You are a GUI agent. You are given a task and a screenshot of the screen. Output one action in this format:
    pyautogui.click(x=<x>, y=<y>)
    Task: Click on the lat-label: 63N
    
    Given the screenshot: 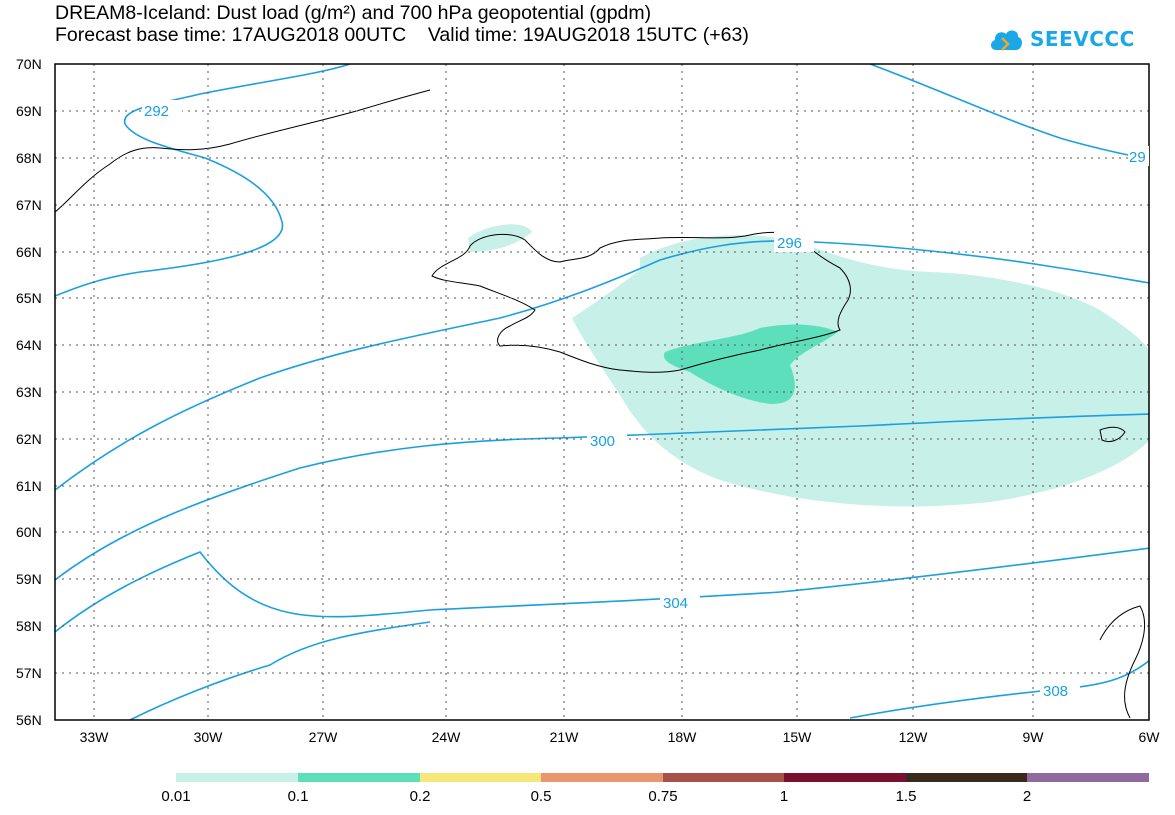 What is the action you would take?
    pyautogui.click(x=29, y=392)
    